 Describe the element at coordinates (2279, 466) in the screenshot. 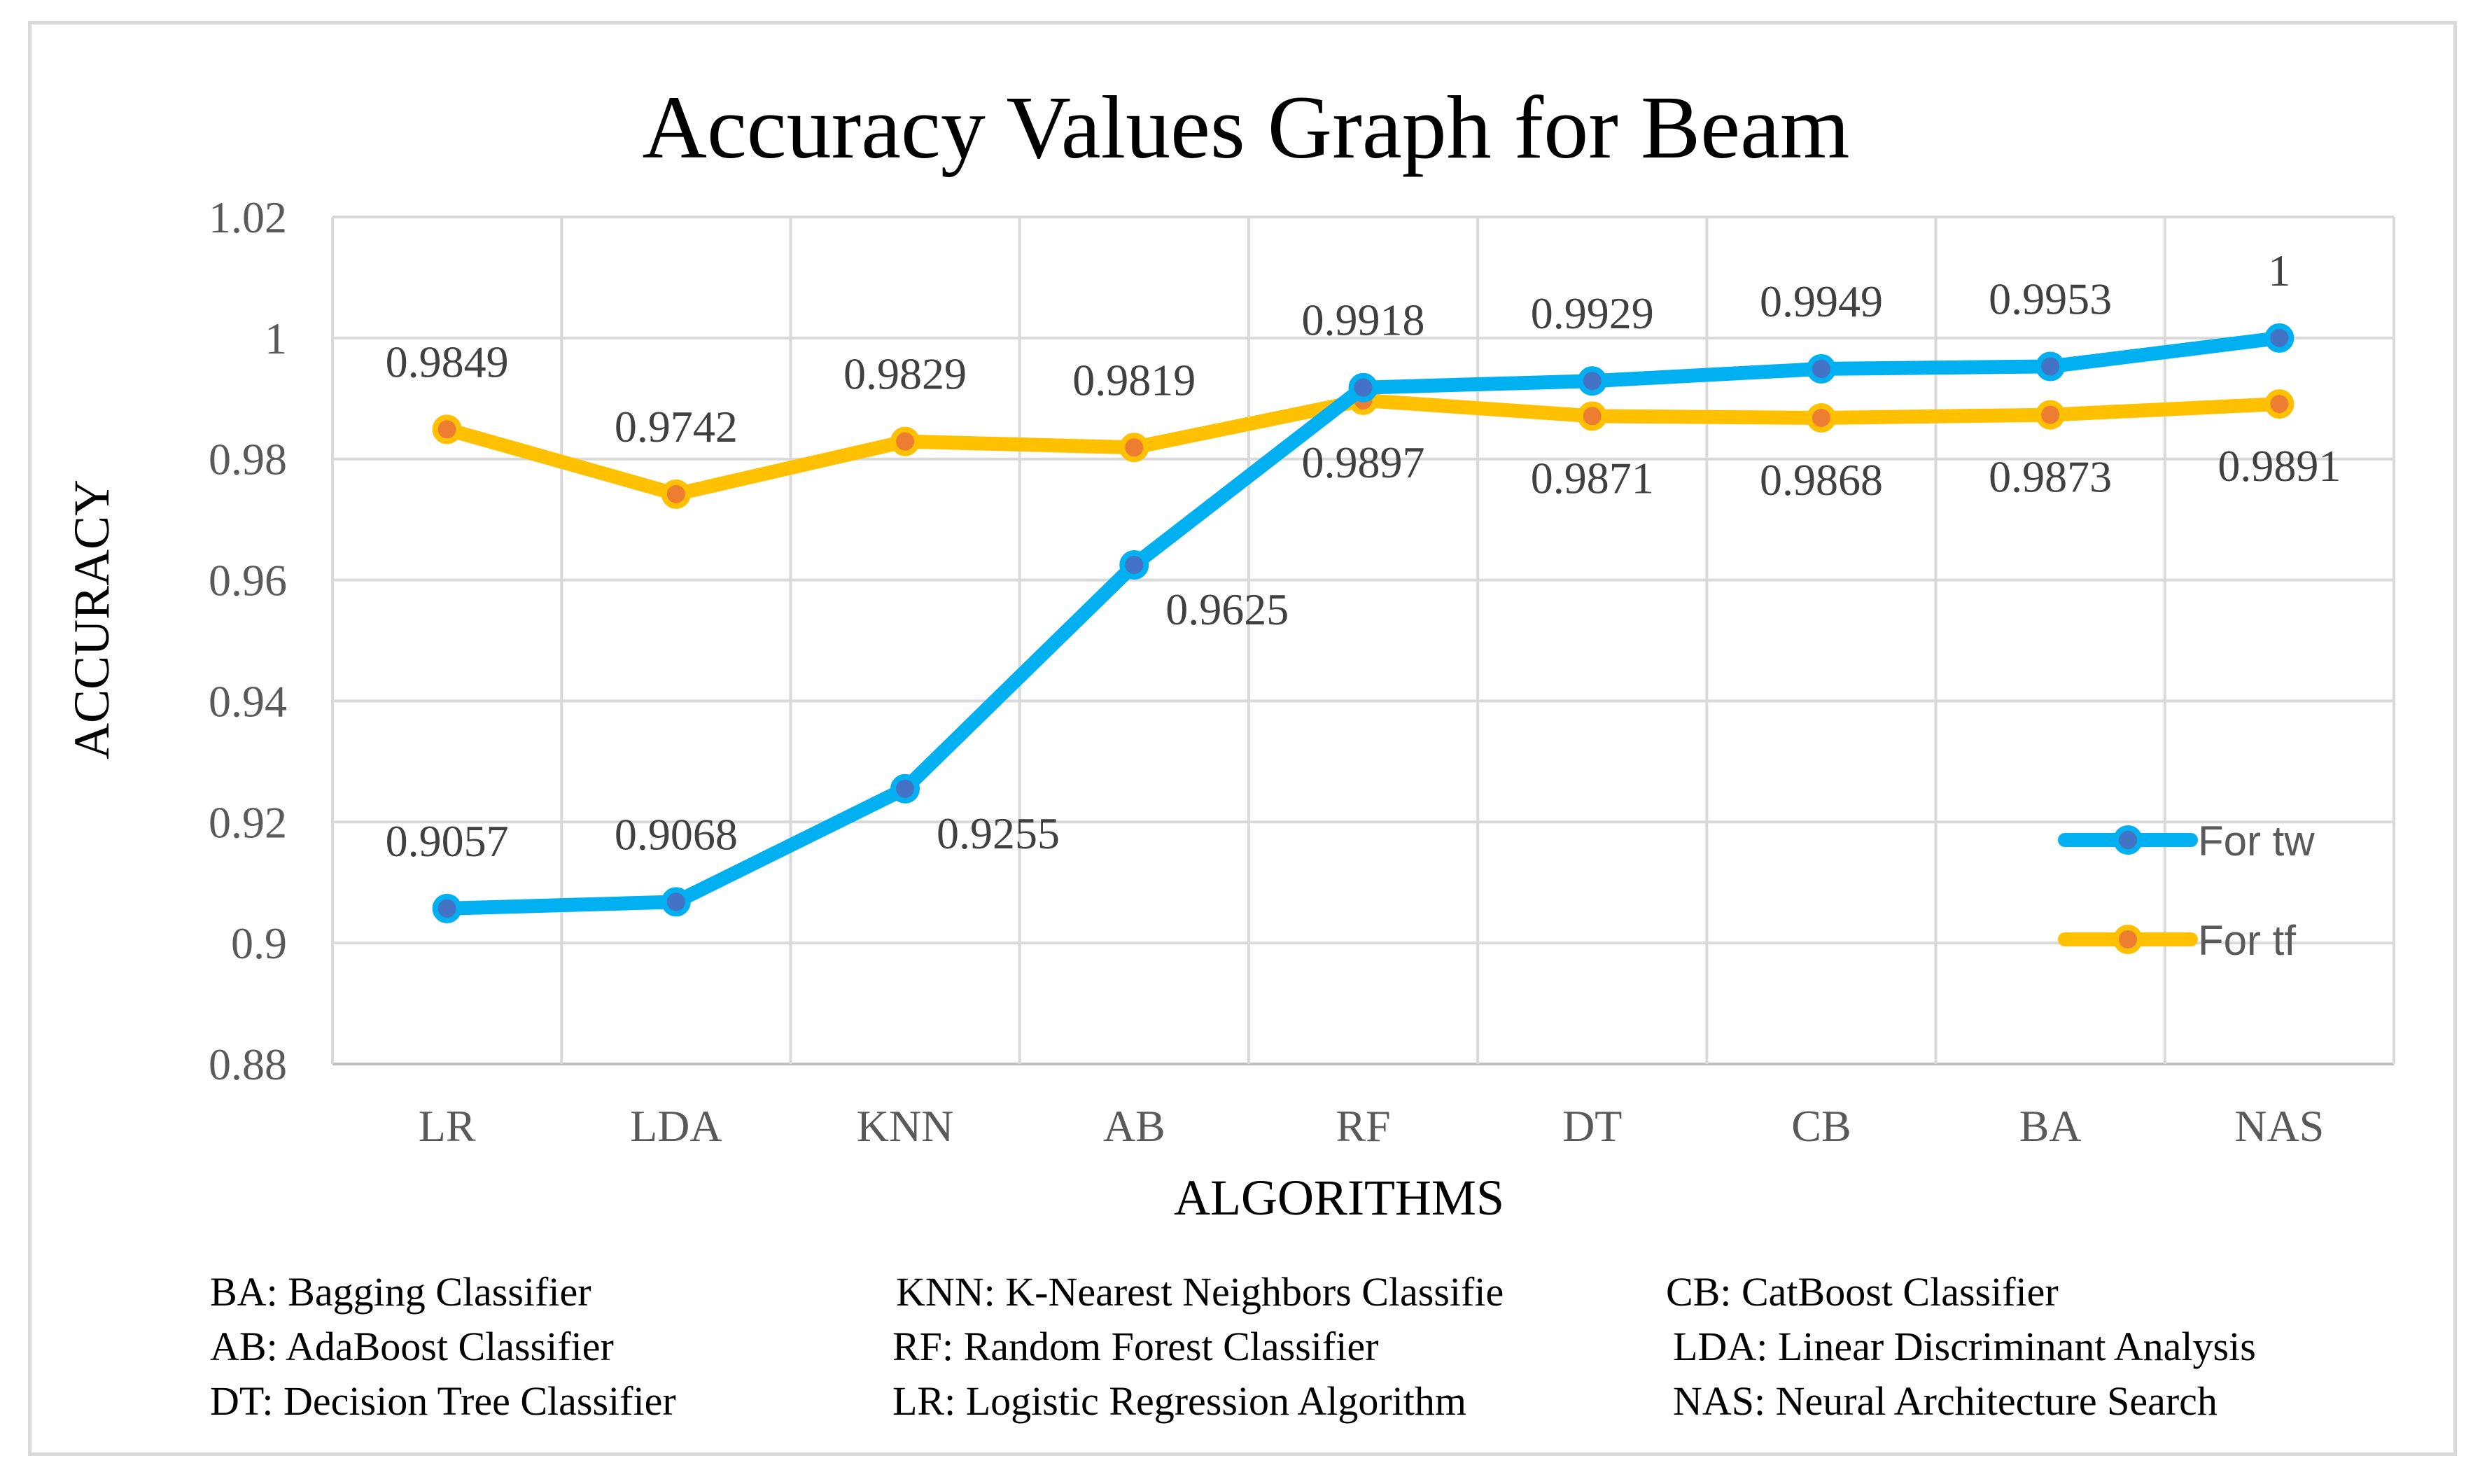

I see `data-label: 0.9891` at that location.